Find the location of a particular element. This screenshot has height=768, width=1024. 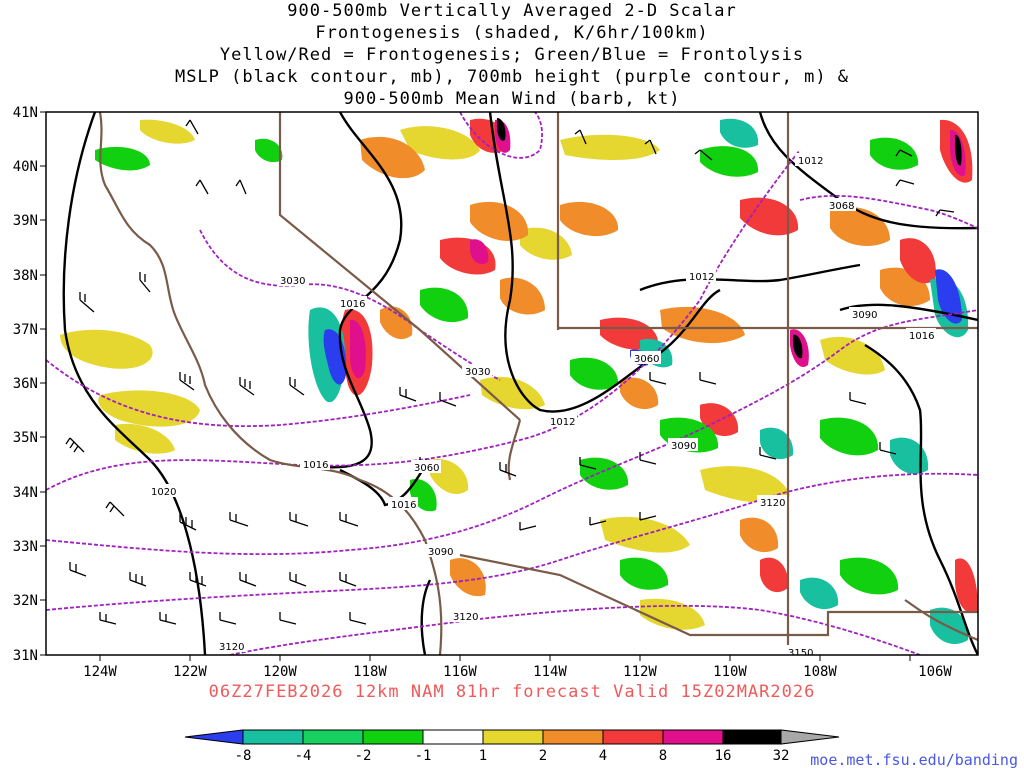

svg-text: 1020 is located at coordinates (163, 492).